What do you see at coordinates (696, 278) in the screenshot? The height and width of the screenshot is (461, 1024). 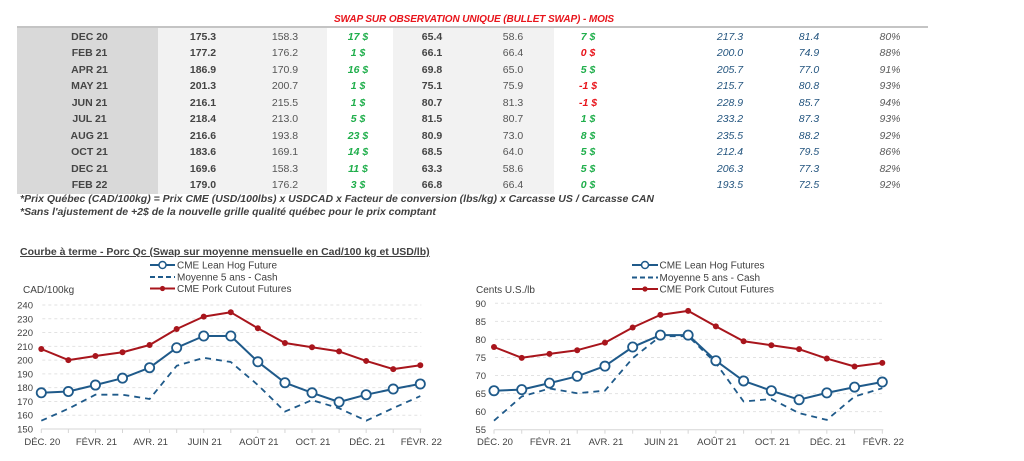 I see `legend-item-five-year-average: Moyenne 5 ans - Cash` at bounding box center [696, 278].